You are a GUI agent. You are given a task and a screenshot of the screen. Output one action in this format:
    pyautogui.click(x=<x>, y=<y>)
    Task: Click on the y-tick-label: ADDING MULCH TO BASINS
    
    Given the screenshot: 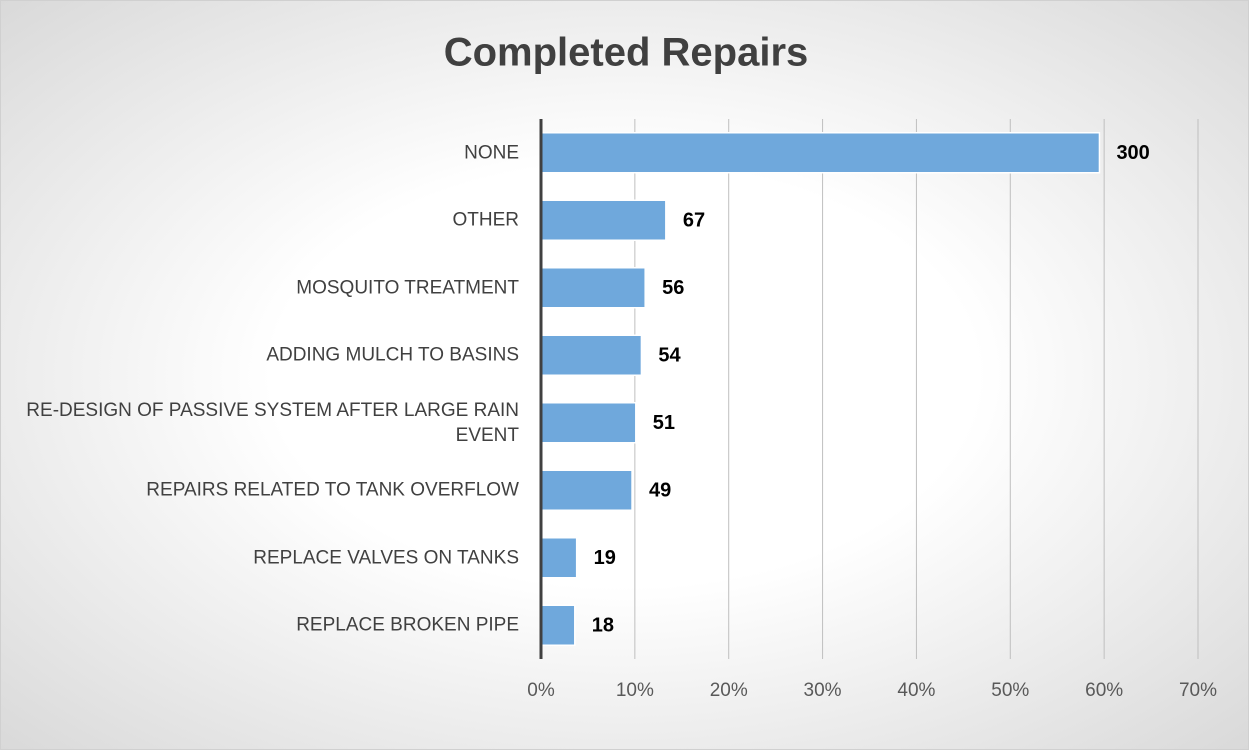 What is the action you would take?
    pyautogui.click(x=392, y=355)
    